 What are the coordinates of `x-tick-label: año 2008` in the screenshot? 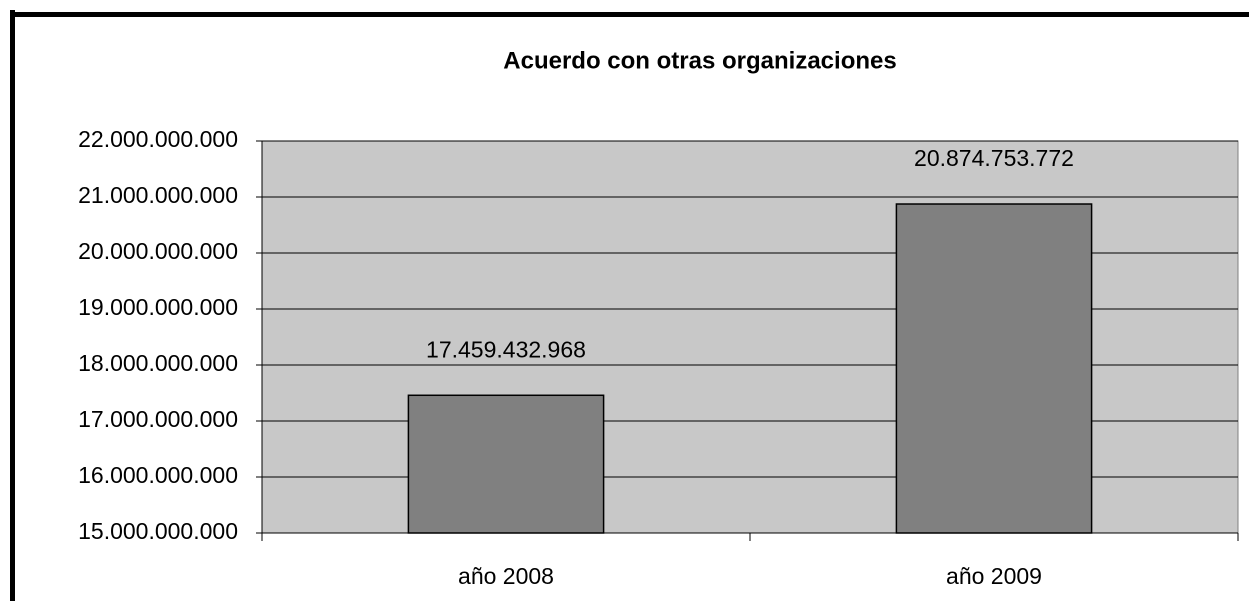 It's located at (506, 576).